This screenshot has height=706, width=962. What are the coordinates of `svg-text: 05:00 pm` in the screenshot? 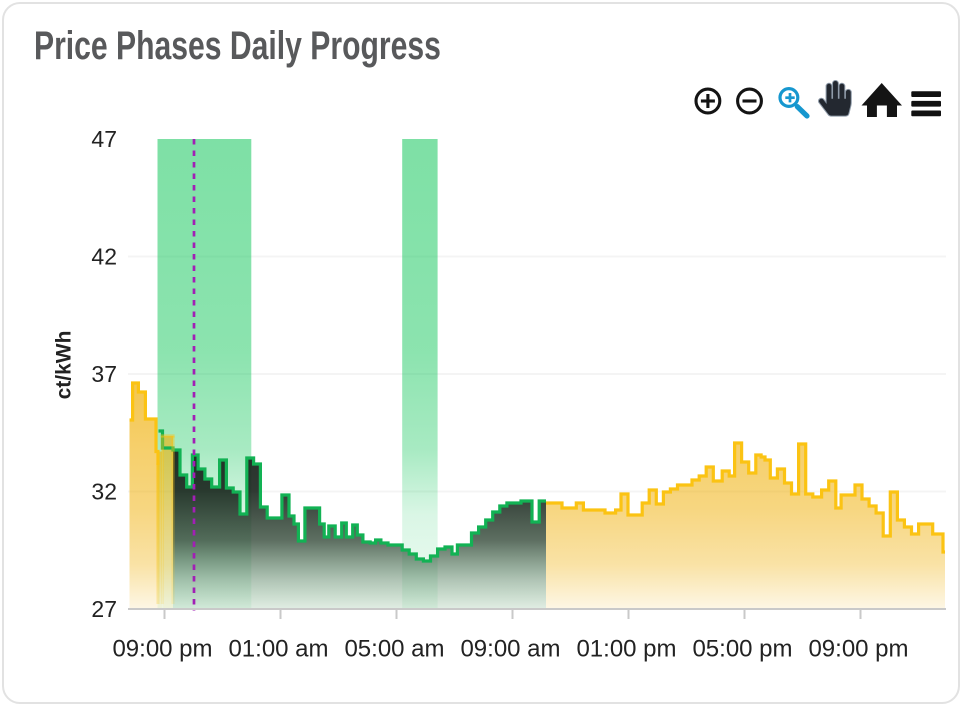 It's located at (742, 648).